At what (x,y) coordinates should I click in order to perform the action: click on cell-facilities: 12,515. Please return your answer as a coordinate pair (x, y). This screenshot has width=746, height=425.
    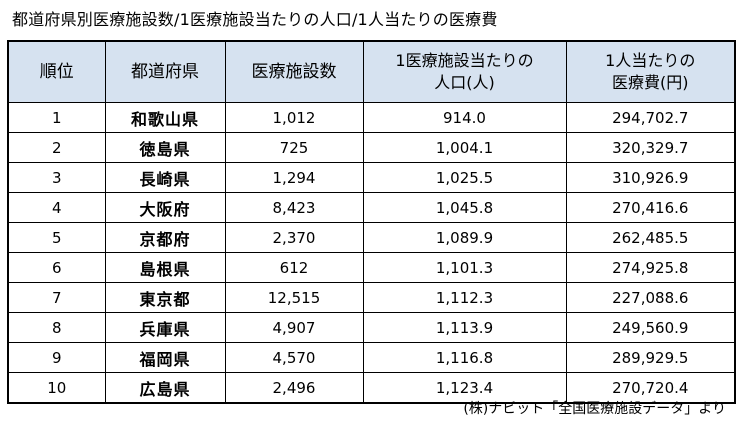
    Looking at the image, I should click on (294, 297).